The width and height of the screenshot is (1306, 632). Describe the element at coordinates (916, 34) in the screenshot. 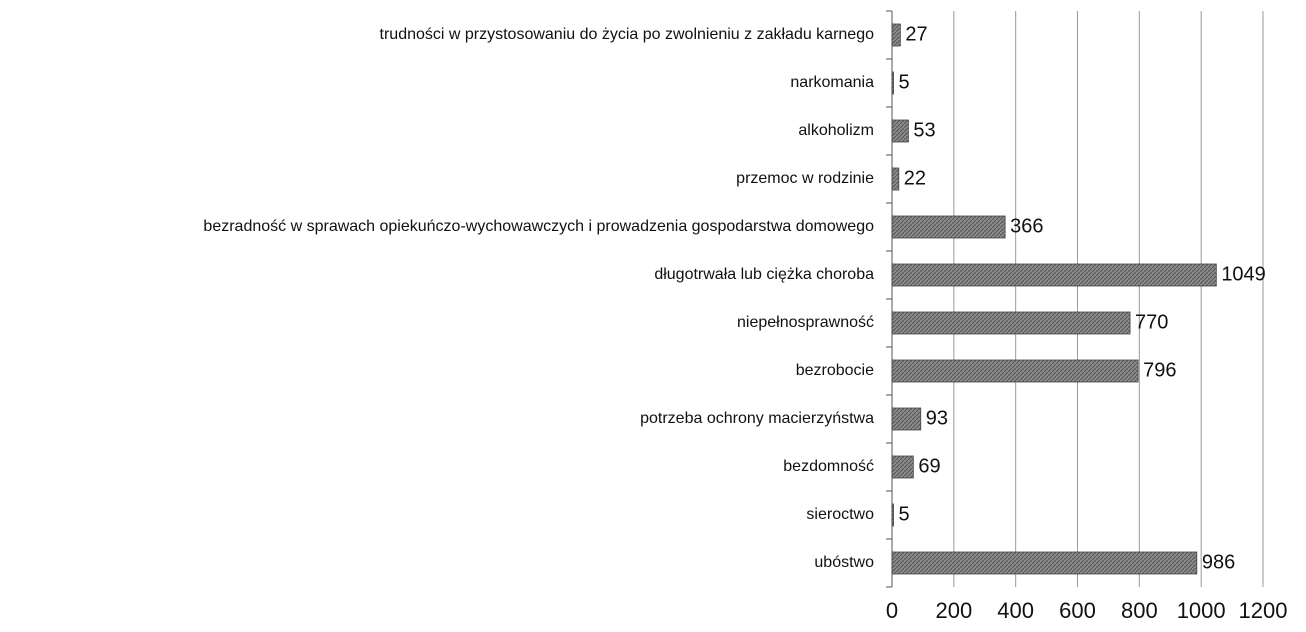

I see `value-label: 27` at that location.